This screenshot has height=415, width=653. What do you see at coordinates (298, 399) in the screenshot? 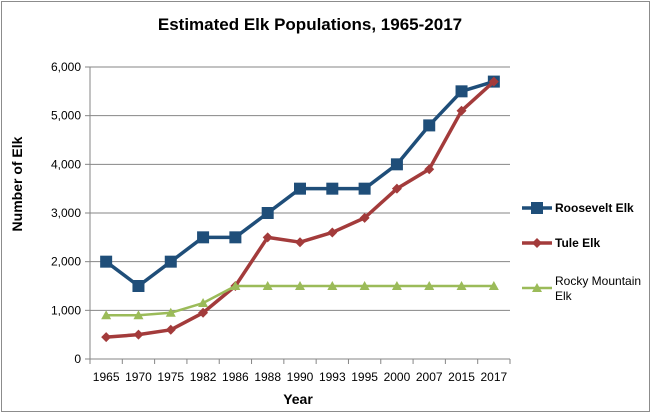
I see `x-axis-title: Year` at bounding box center [298, 399].